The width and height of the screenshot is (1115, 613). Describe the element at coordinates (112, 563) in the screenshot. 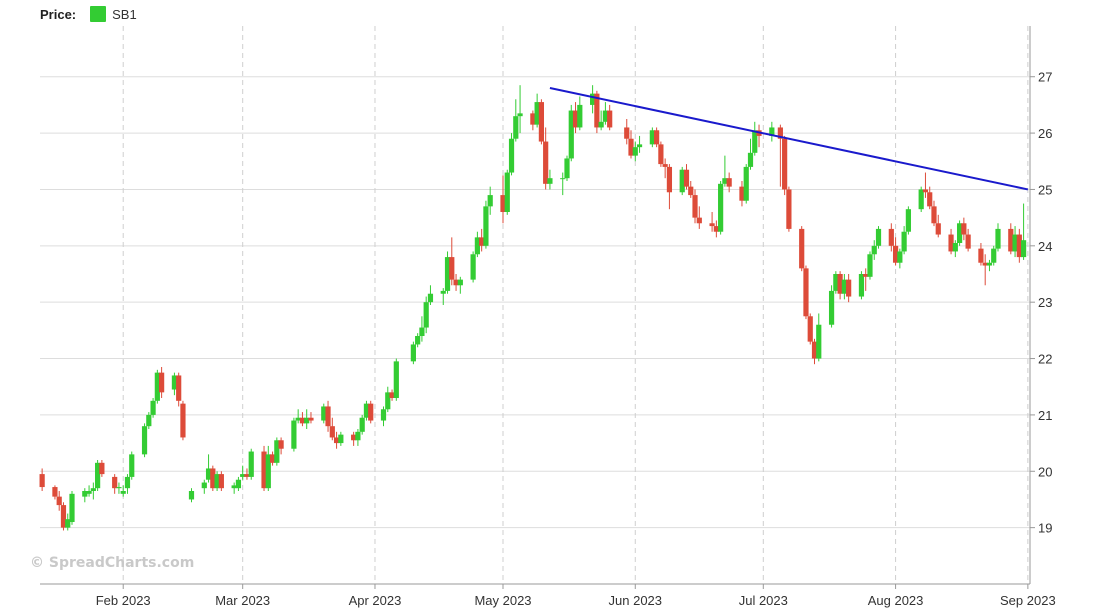

I see `watermark: © SpreadCharts.com` at that location.